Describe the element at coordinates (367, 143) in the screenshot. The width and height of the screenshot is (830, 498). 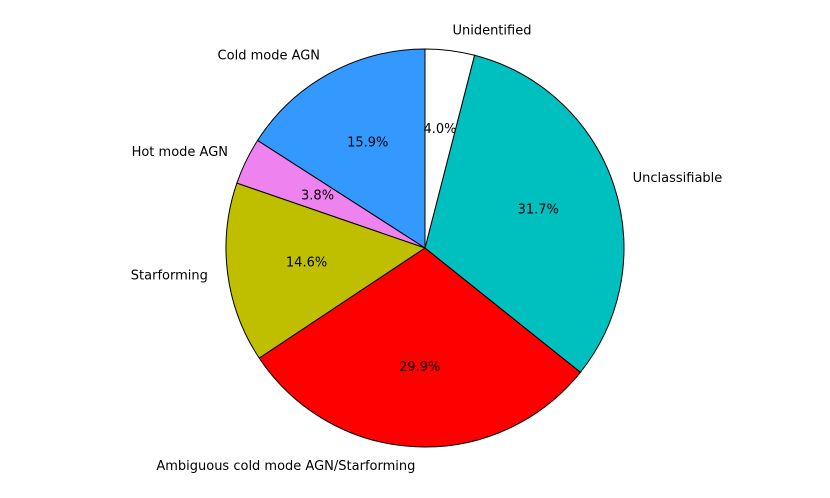
I see `value-label: 15.9%` at that location.